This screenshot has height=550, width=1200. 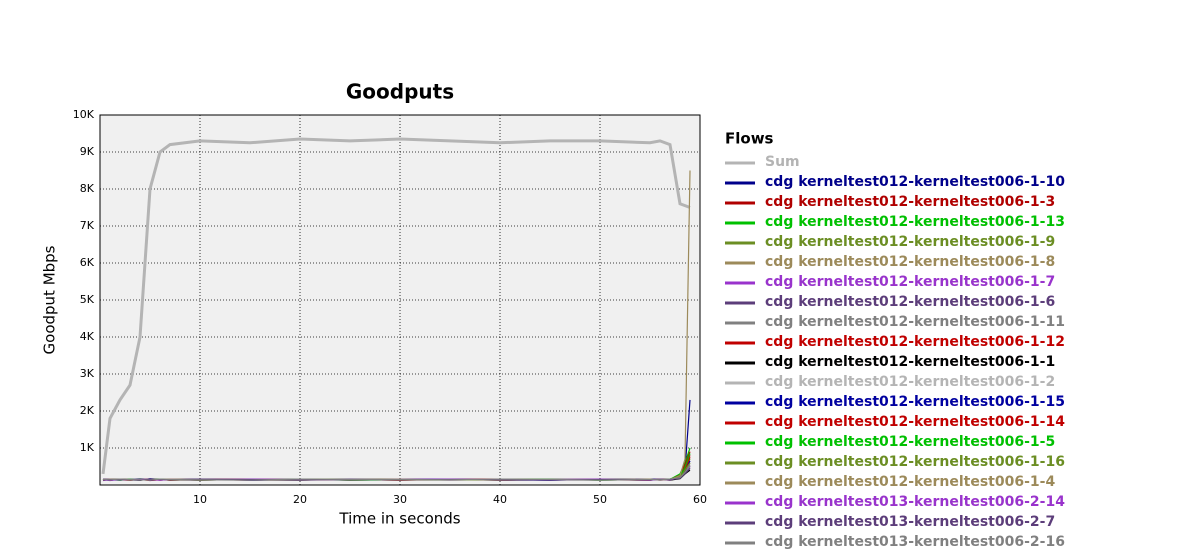 I want to click on legend-label: cdg kerneltest012-kerneltest006-1-2, so click(x=910, y=382).